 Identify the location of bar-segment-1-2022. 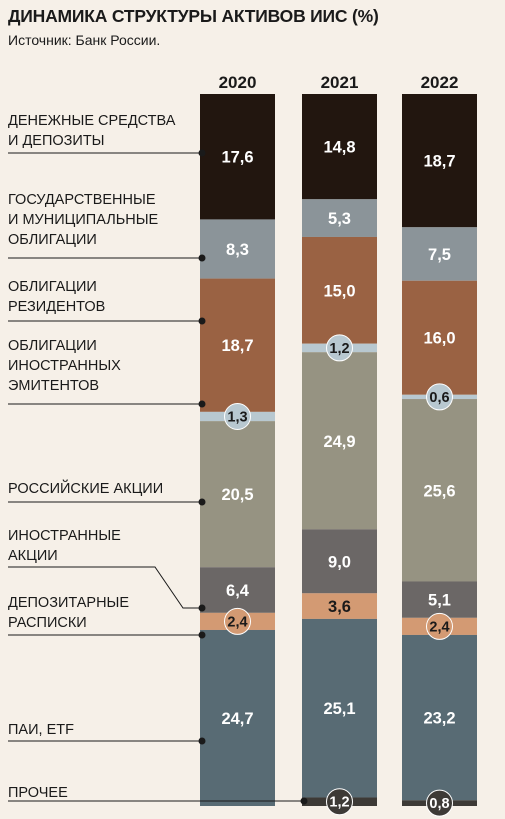
(439, 161).